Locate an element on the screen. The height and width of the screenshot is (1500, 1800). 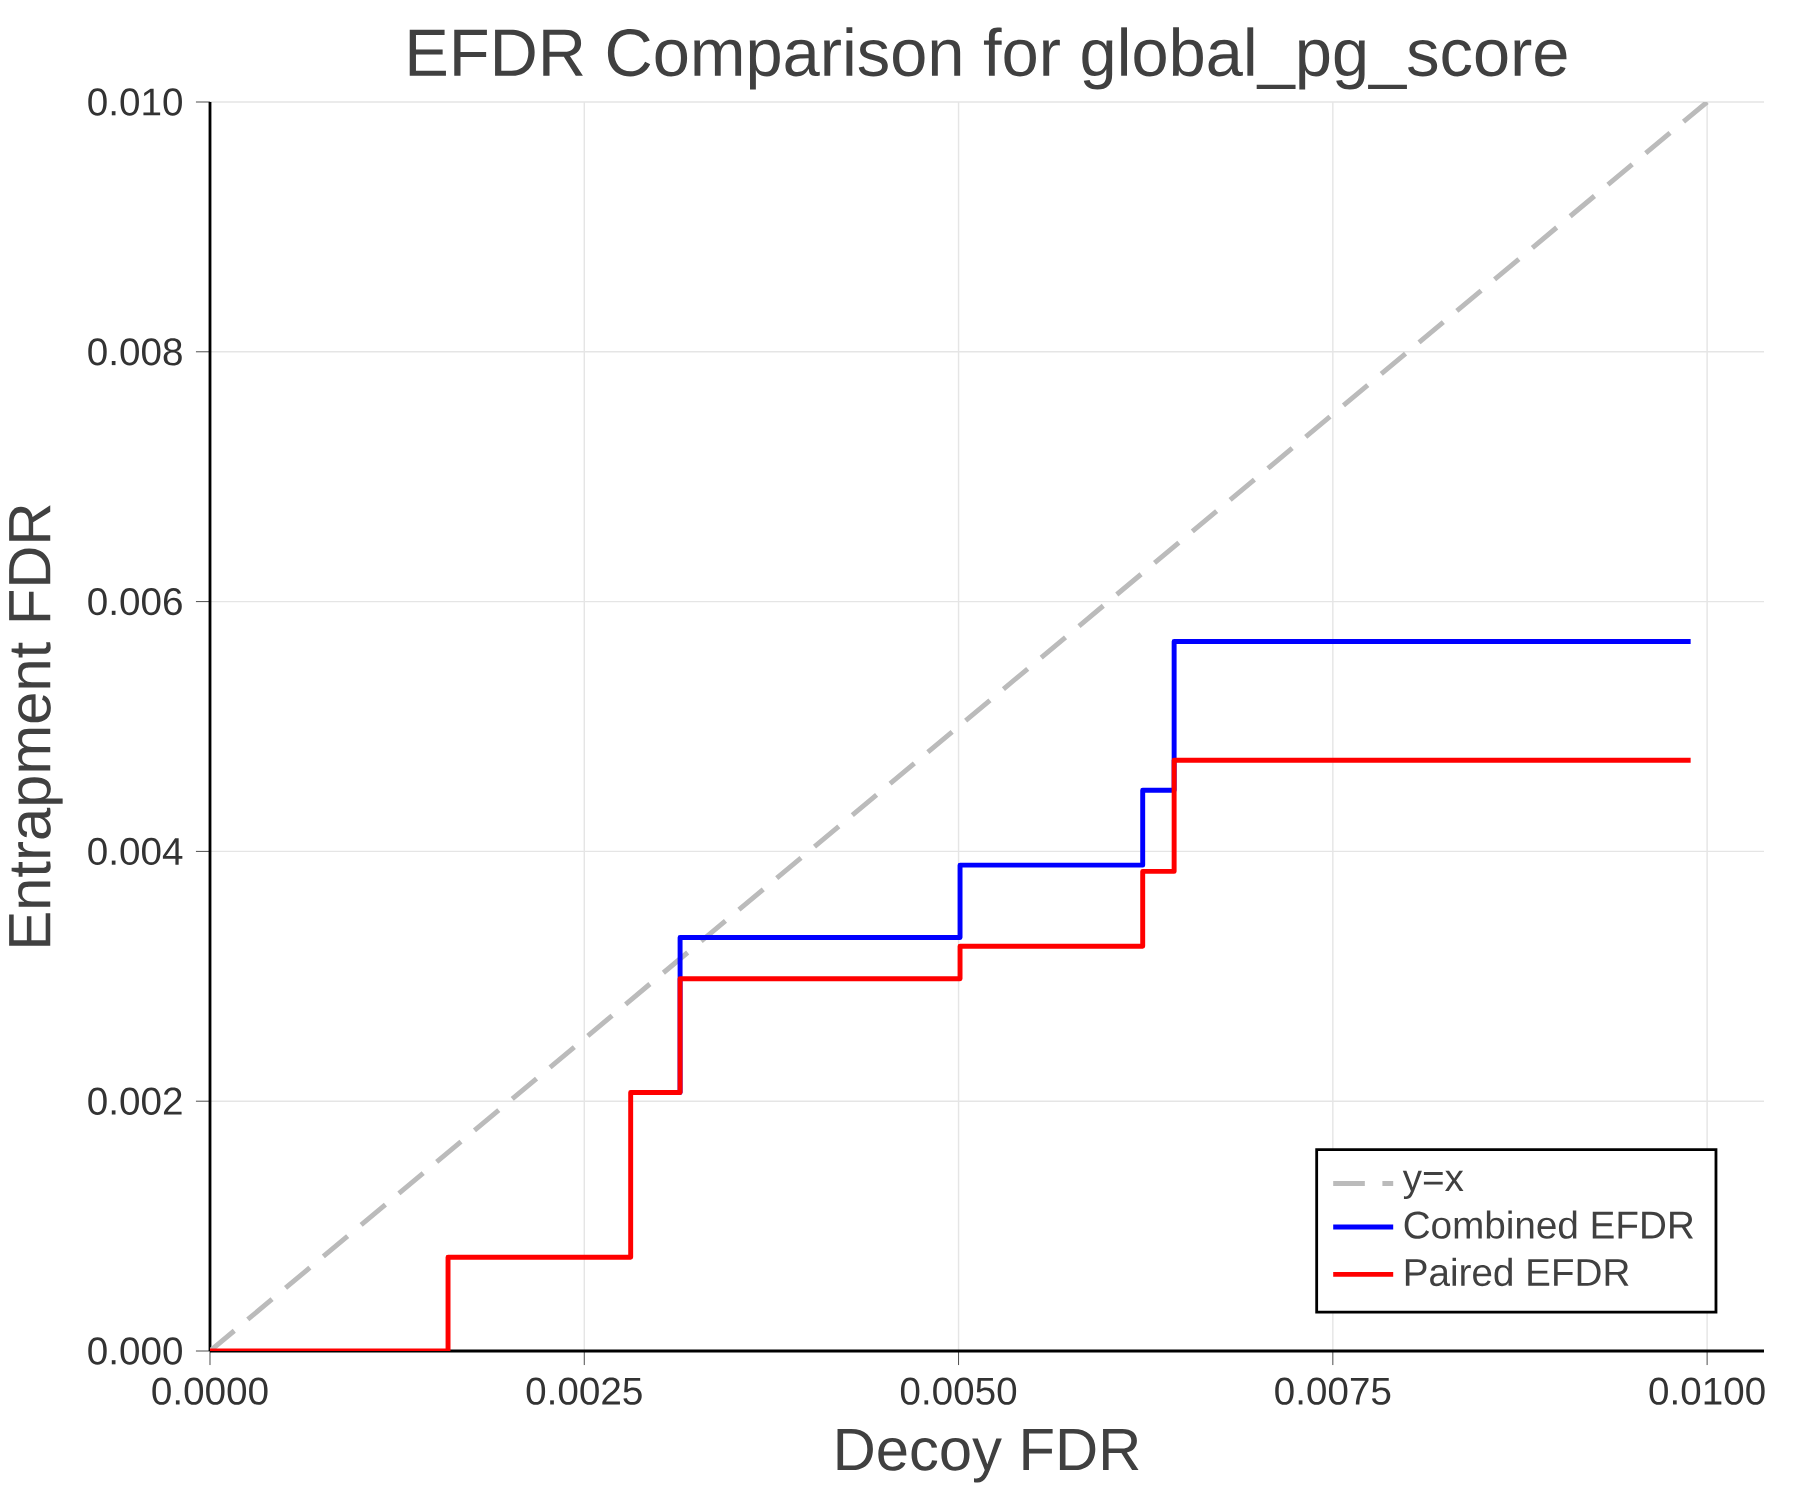
legend-label: Combined EFDR is located at coordinates (1549, 1224).